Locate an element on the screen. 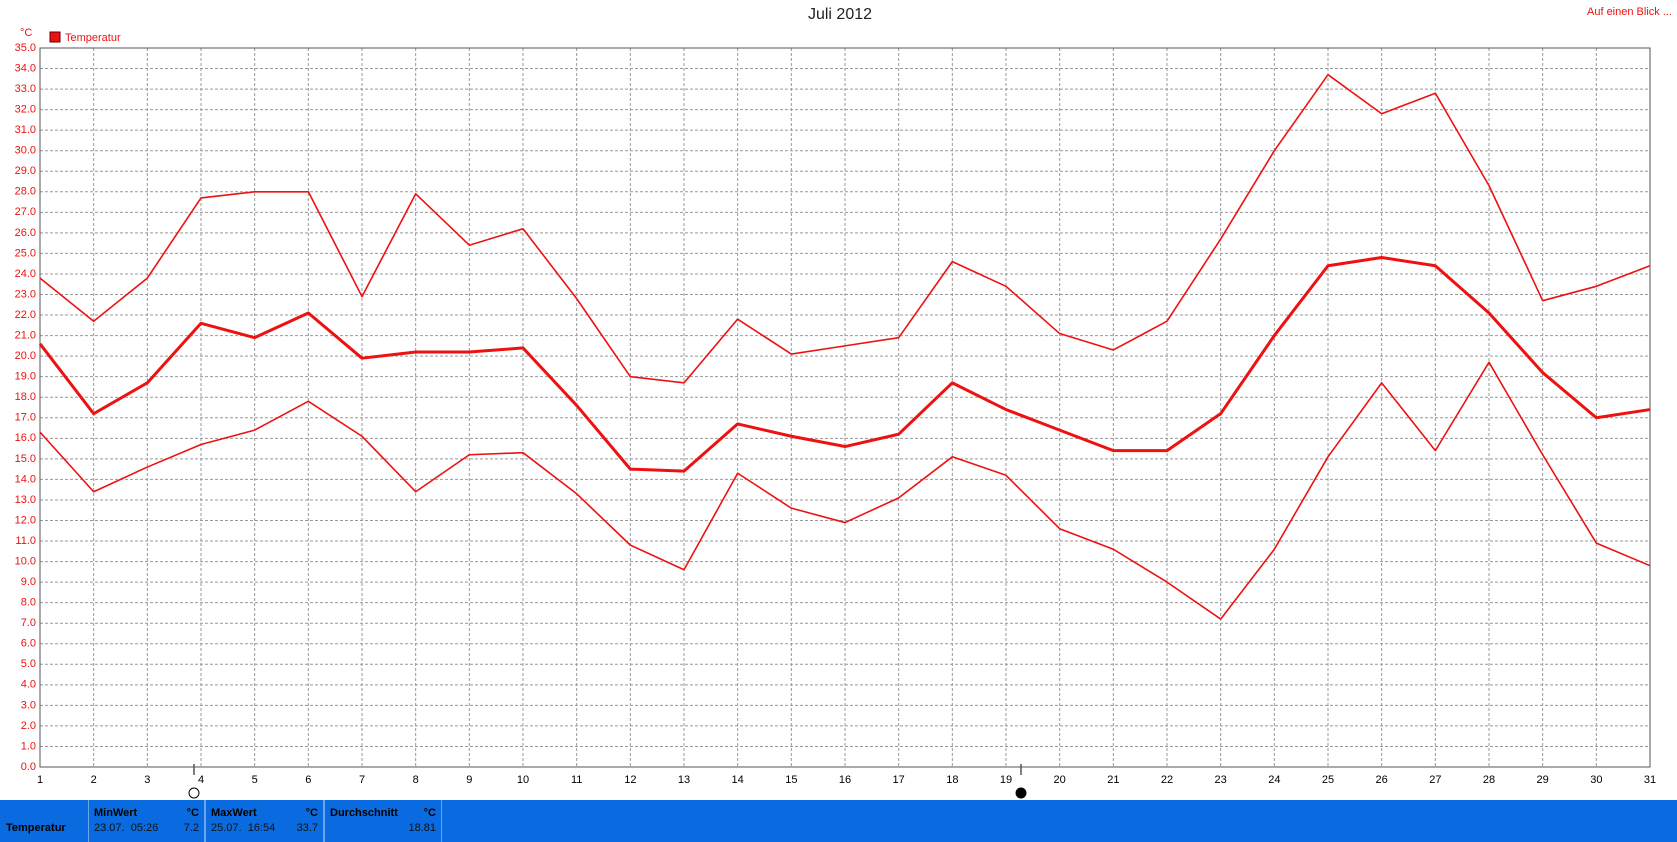 The image size is (1677, 842). y-tick-label: 20.0 is located at coordinates (25, 356).